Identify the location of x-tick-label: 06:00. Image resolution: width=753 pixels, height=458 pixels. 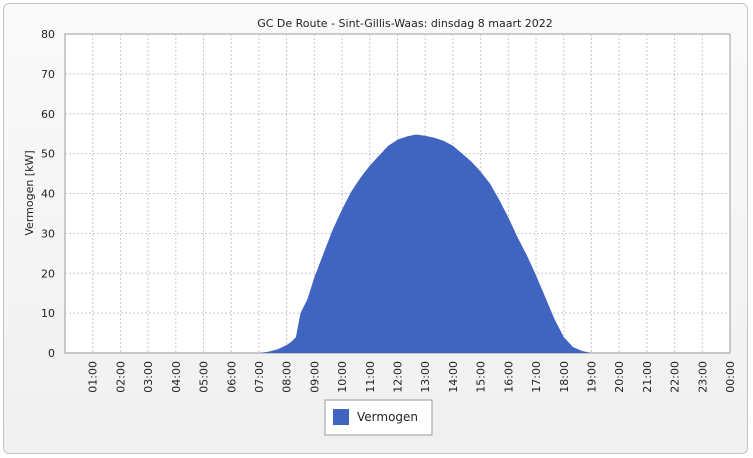
(231, 377).